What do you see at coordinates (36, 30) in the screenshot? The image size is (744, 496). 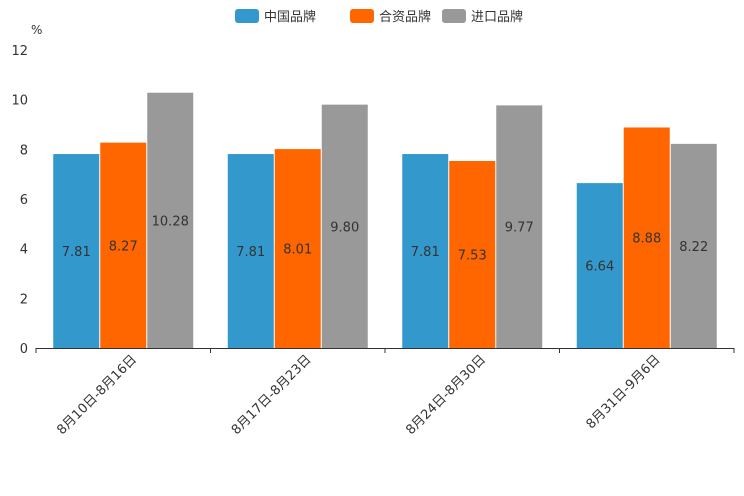 I see `y-axis-unit-label: %` at bounding box center [36, 30].